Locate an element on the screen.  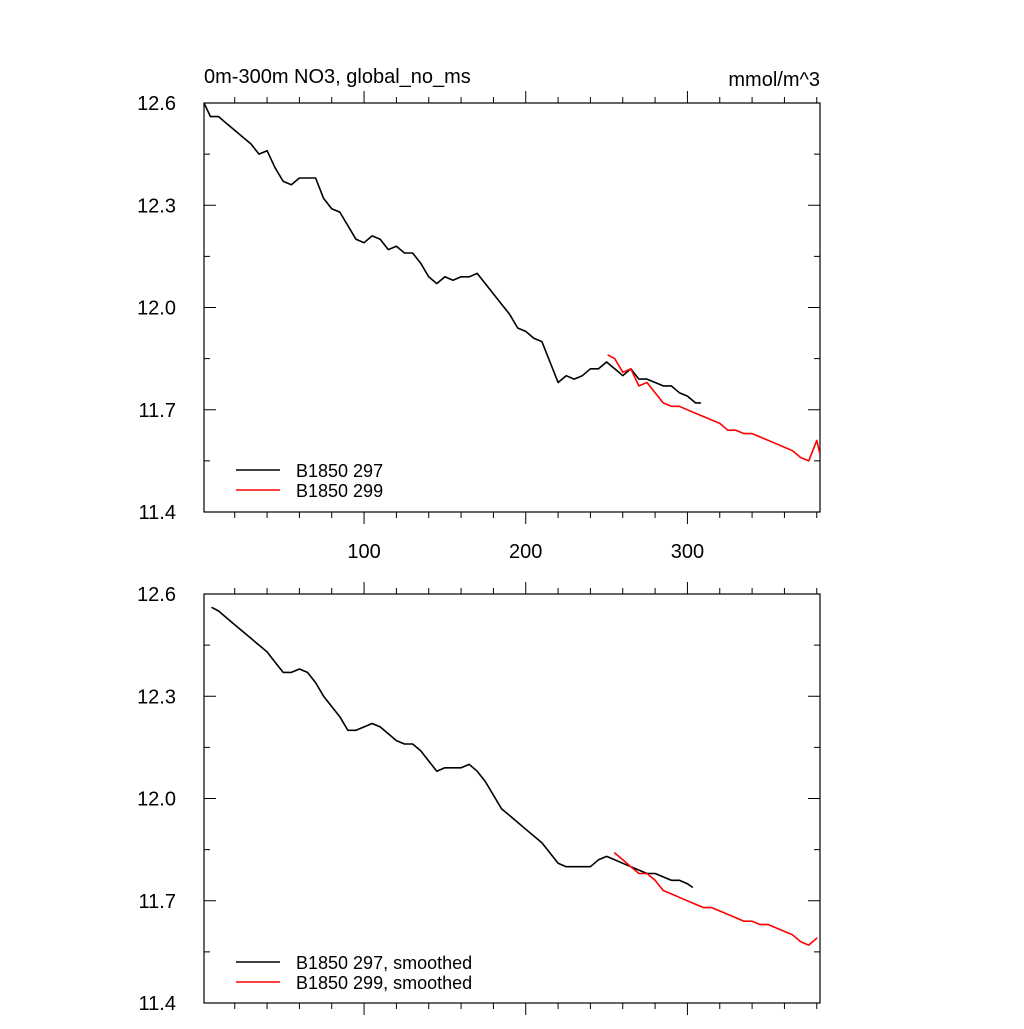
x-tick-label: 200 is located at coordinates (525, 552).